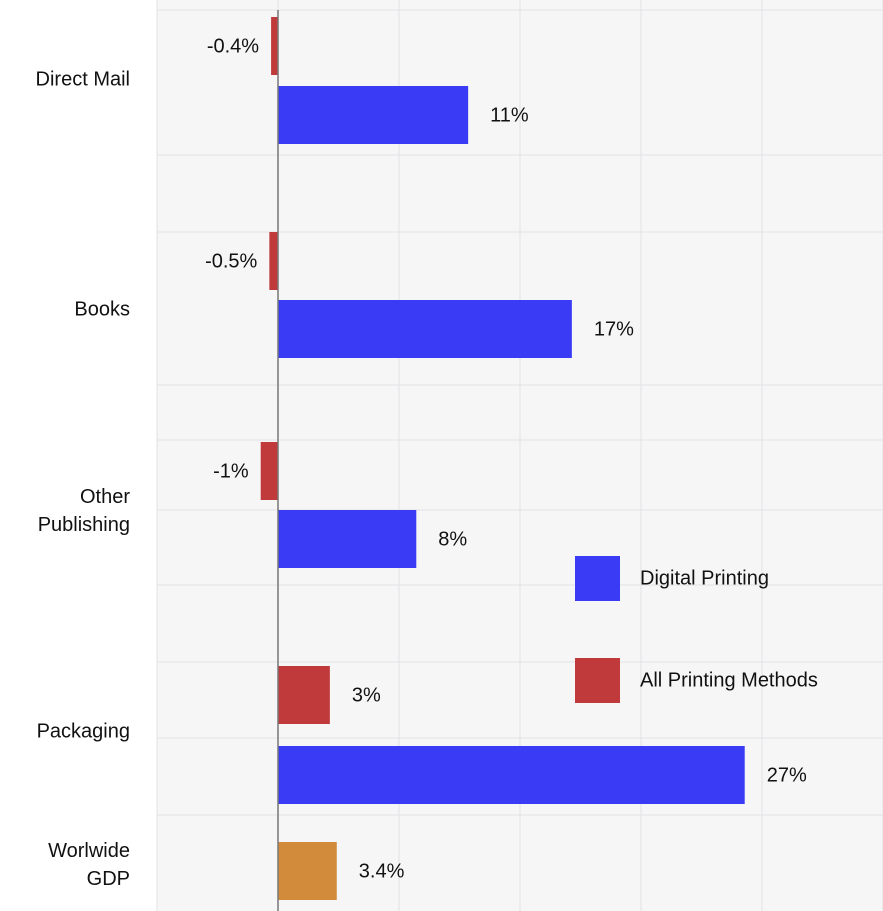 This screenshot has height=911, width=883. I want to click on category-label: Books, so click(102, 309).